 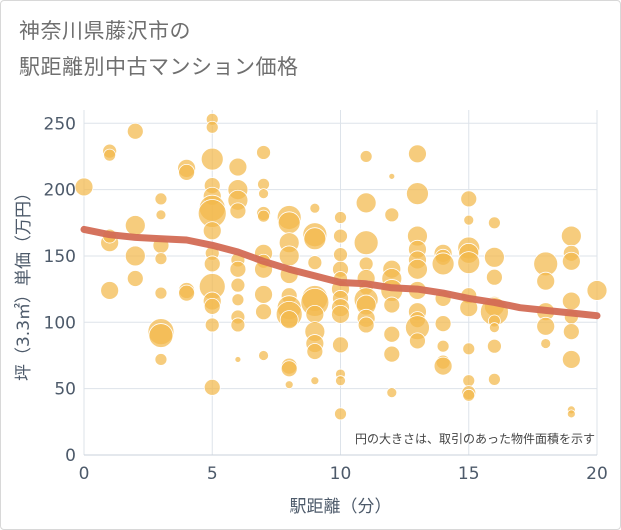 I want to click on y-tick-label: 200, so click(x=60, y=191).